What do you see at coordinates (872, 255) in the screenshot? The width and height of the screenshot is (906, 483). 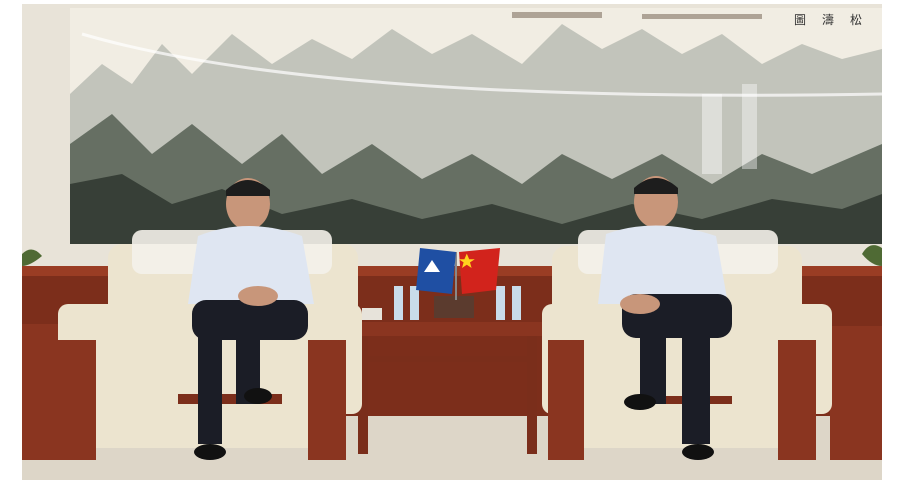 I see `plant-right` at bounding box center [872, 255].